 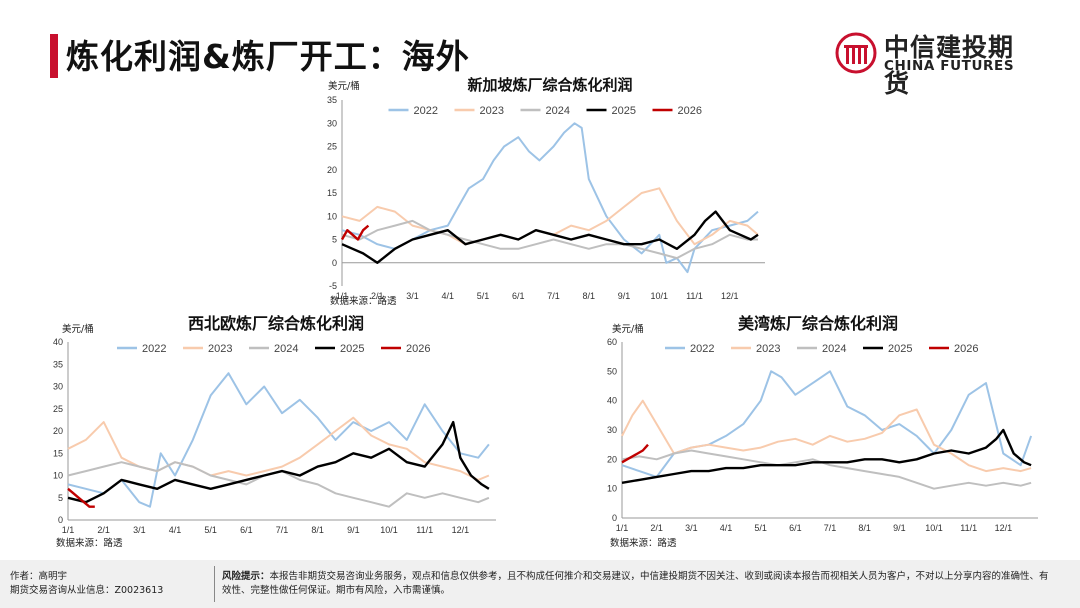 What do you see at coordinates (612, 342) in the screenshot?
I see `y-tick-label: 60` at bounding box center [612, 342].